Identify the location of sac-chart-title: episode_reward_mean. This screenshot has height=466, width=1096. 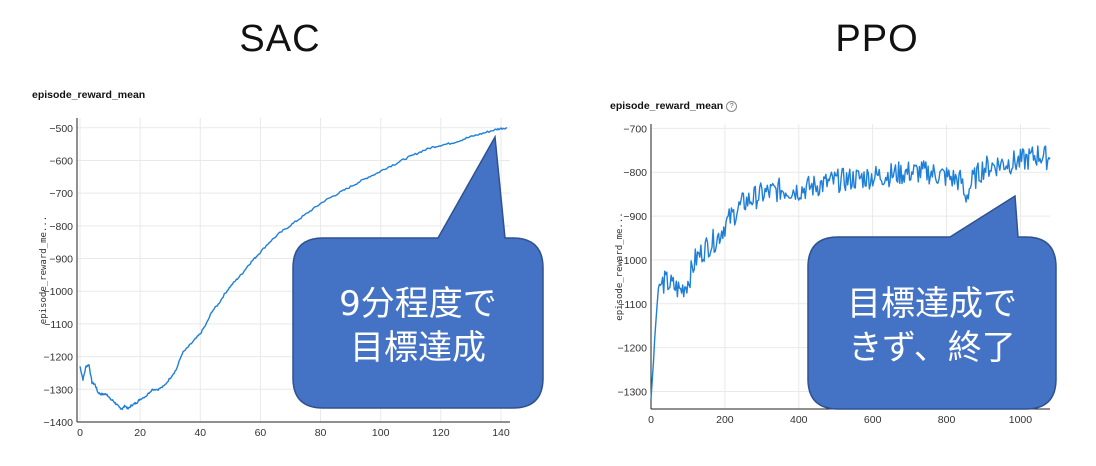
(89, 95).